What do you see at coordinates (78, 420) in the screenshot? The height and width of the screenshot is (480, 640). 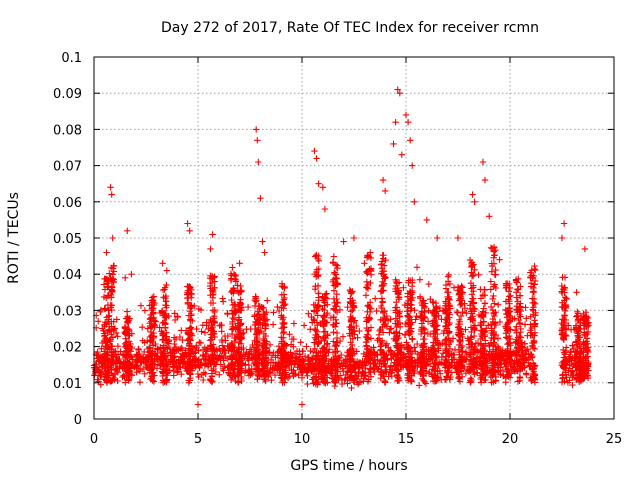 I see `y-tick-label: 0` at bounding box center [78, 420].